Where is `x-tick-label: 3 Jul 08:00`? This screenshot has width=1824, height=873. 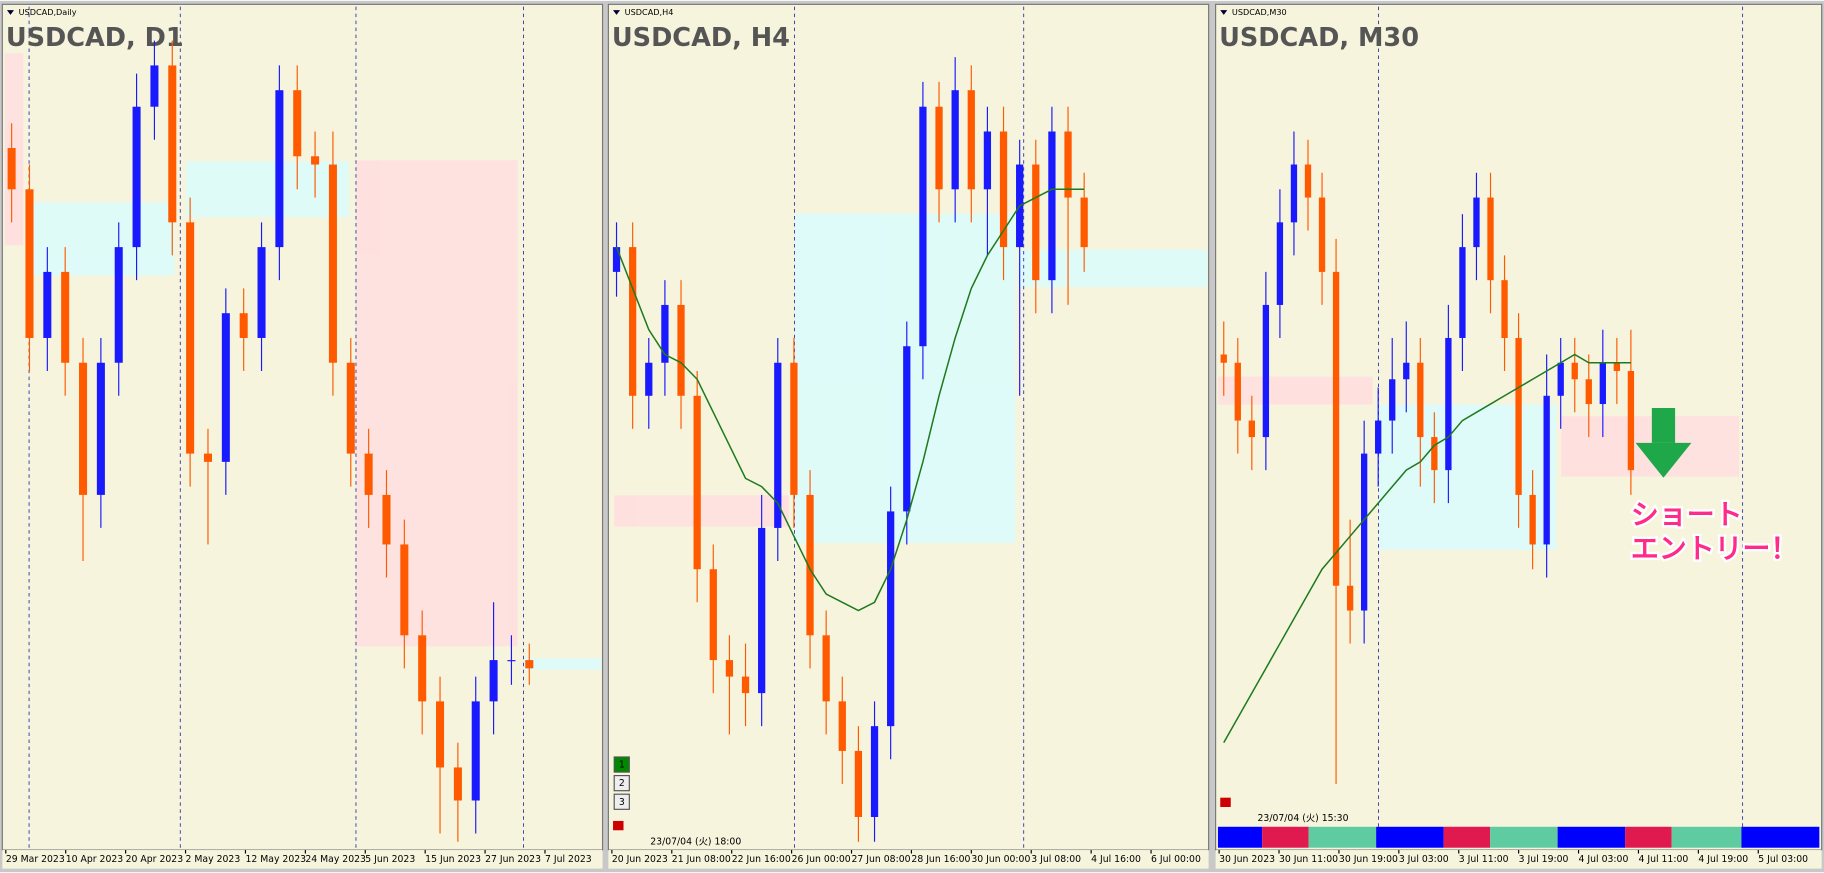
x-tick-label: 3 Jul 08:00 is located at coordinates (1056, 859).